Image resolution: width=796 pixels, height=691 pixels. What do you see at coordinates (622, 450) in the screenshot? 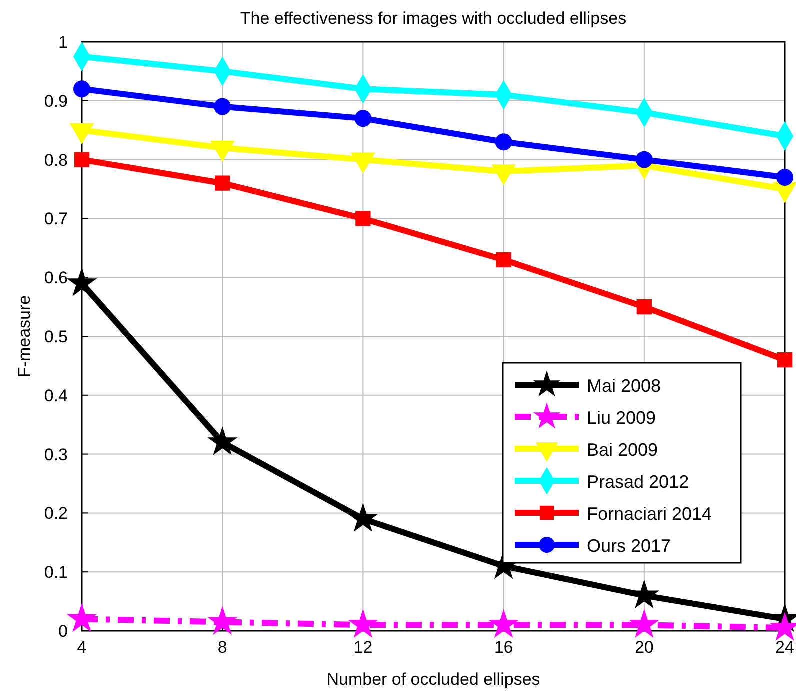
I see `legend-label: Bai 2009` at bounding box center [622, 450].